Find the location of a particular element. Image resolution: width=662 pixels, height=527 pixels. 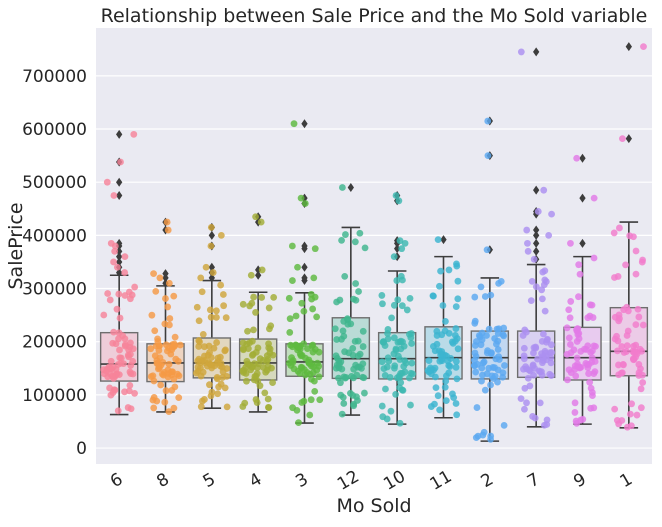

x-axis-label: Mo Sold is located at coordinates (373, 506).